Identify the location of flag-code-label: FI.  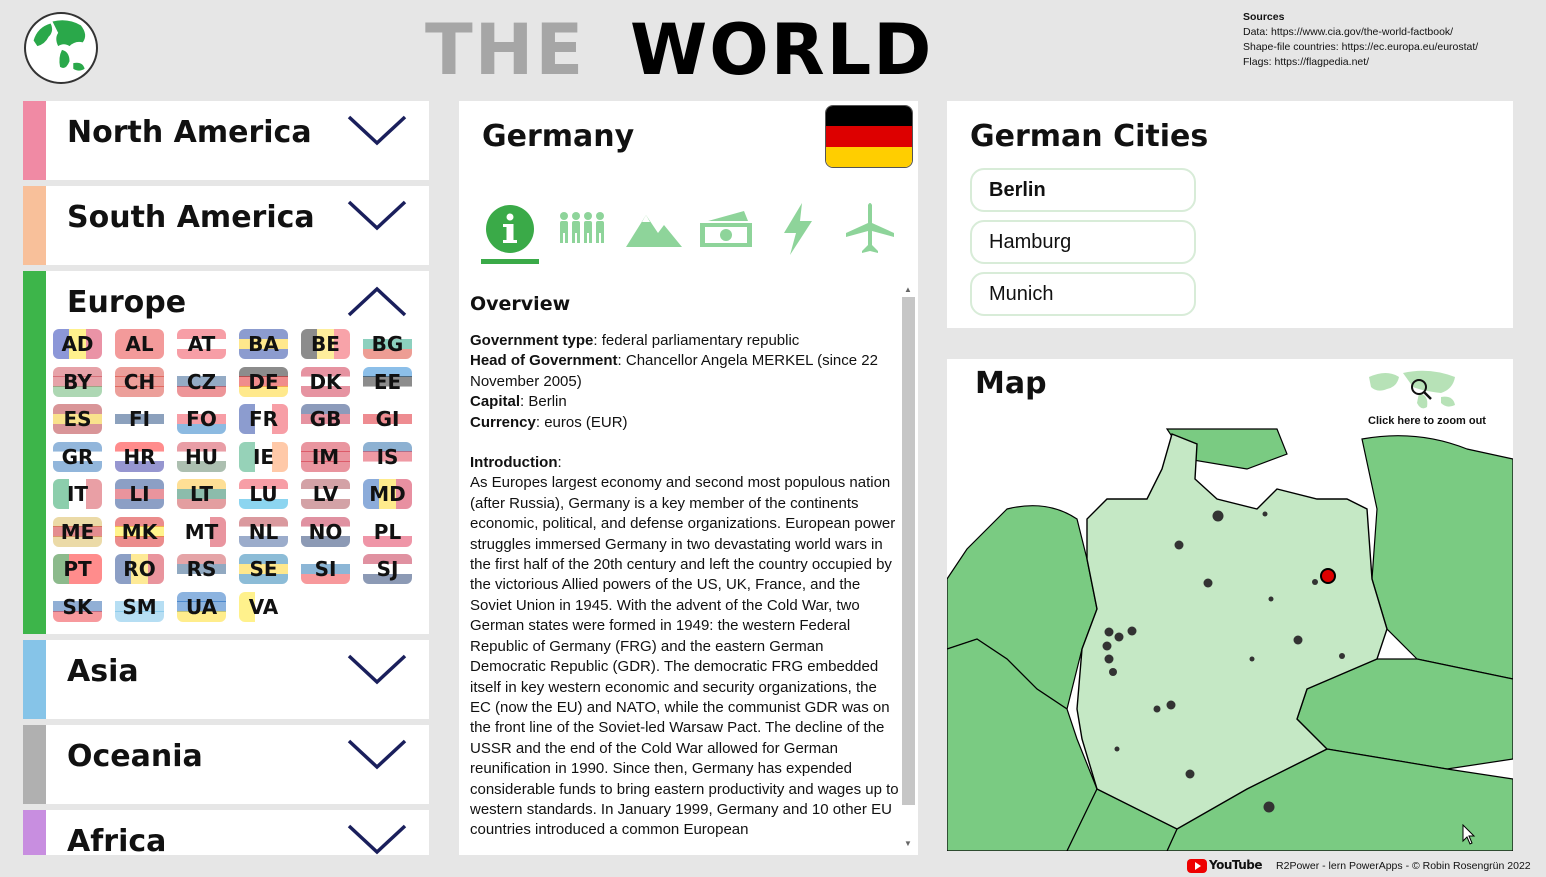
(139, 419).